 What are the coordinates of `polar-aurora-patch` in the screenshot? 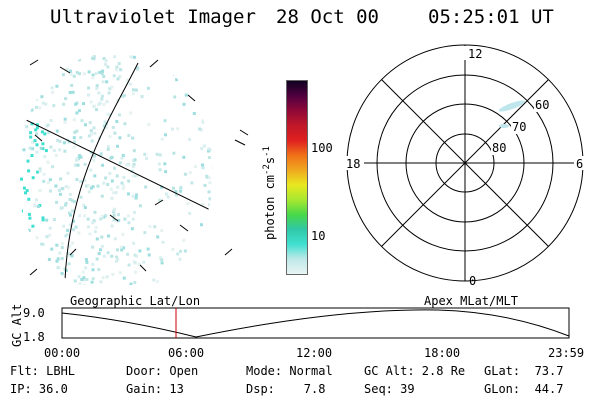 It's located at (512, 114).